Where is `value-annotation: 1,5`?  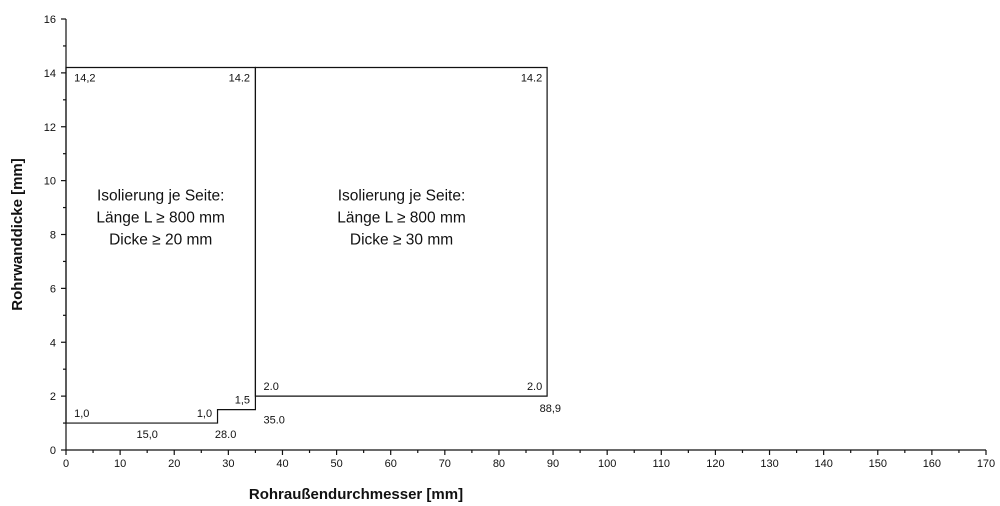 value-annotation: 1,5 is located at coordinates (242, 401).